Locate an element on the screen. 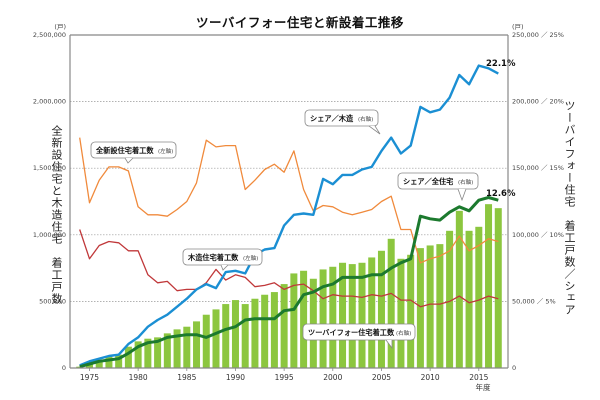 The image size is (600, 400). left-tick-label: 1,500,000 is located at coordinates (49, 168).